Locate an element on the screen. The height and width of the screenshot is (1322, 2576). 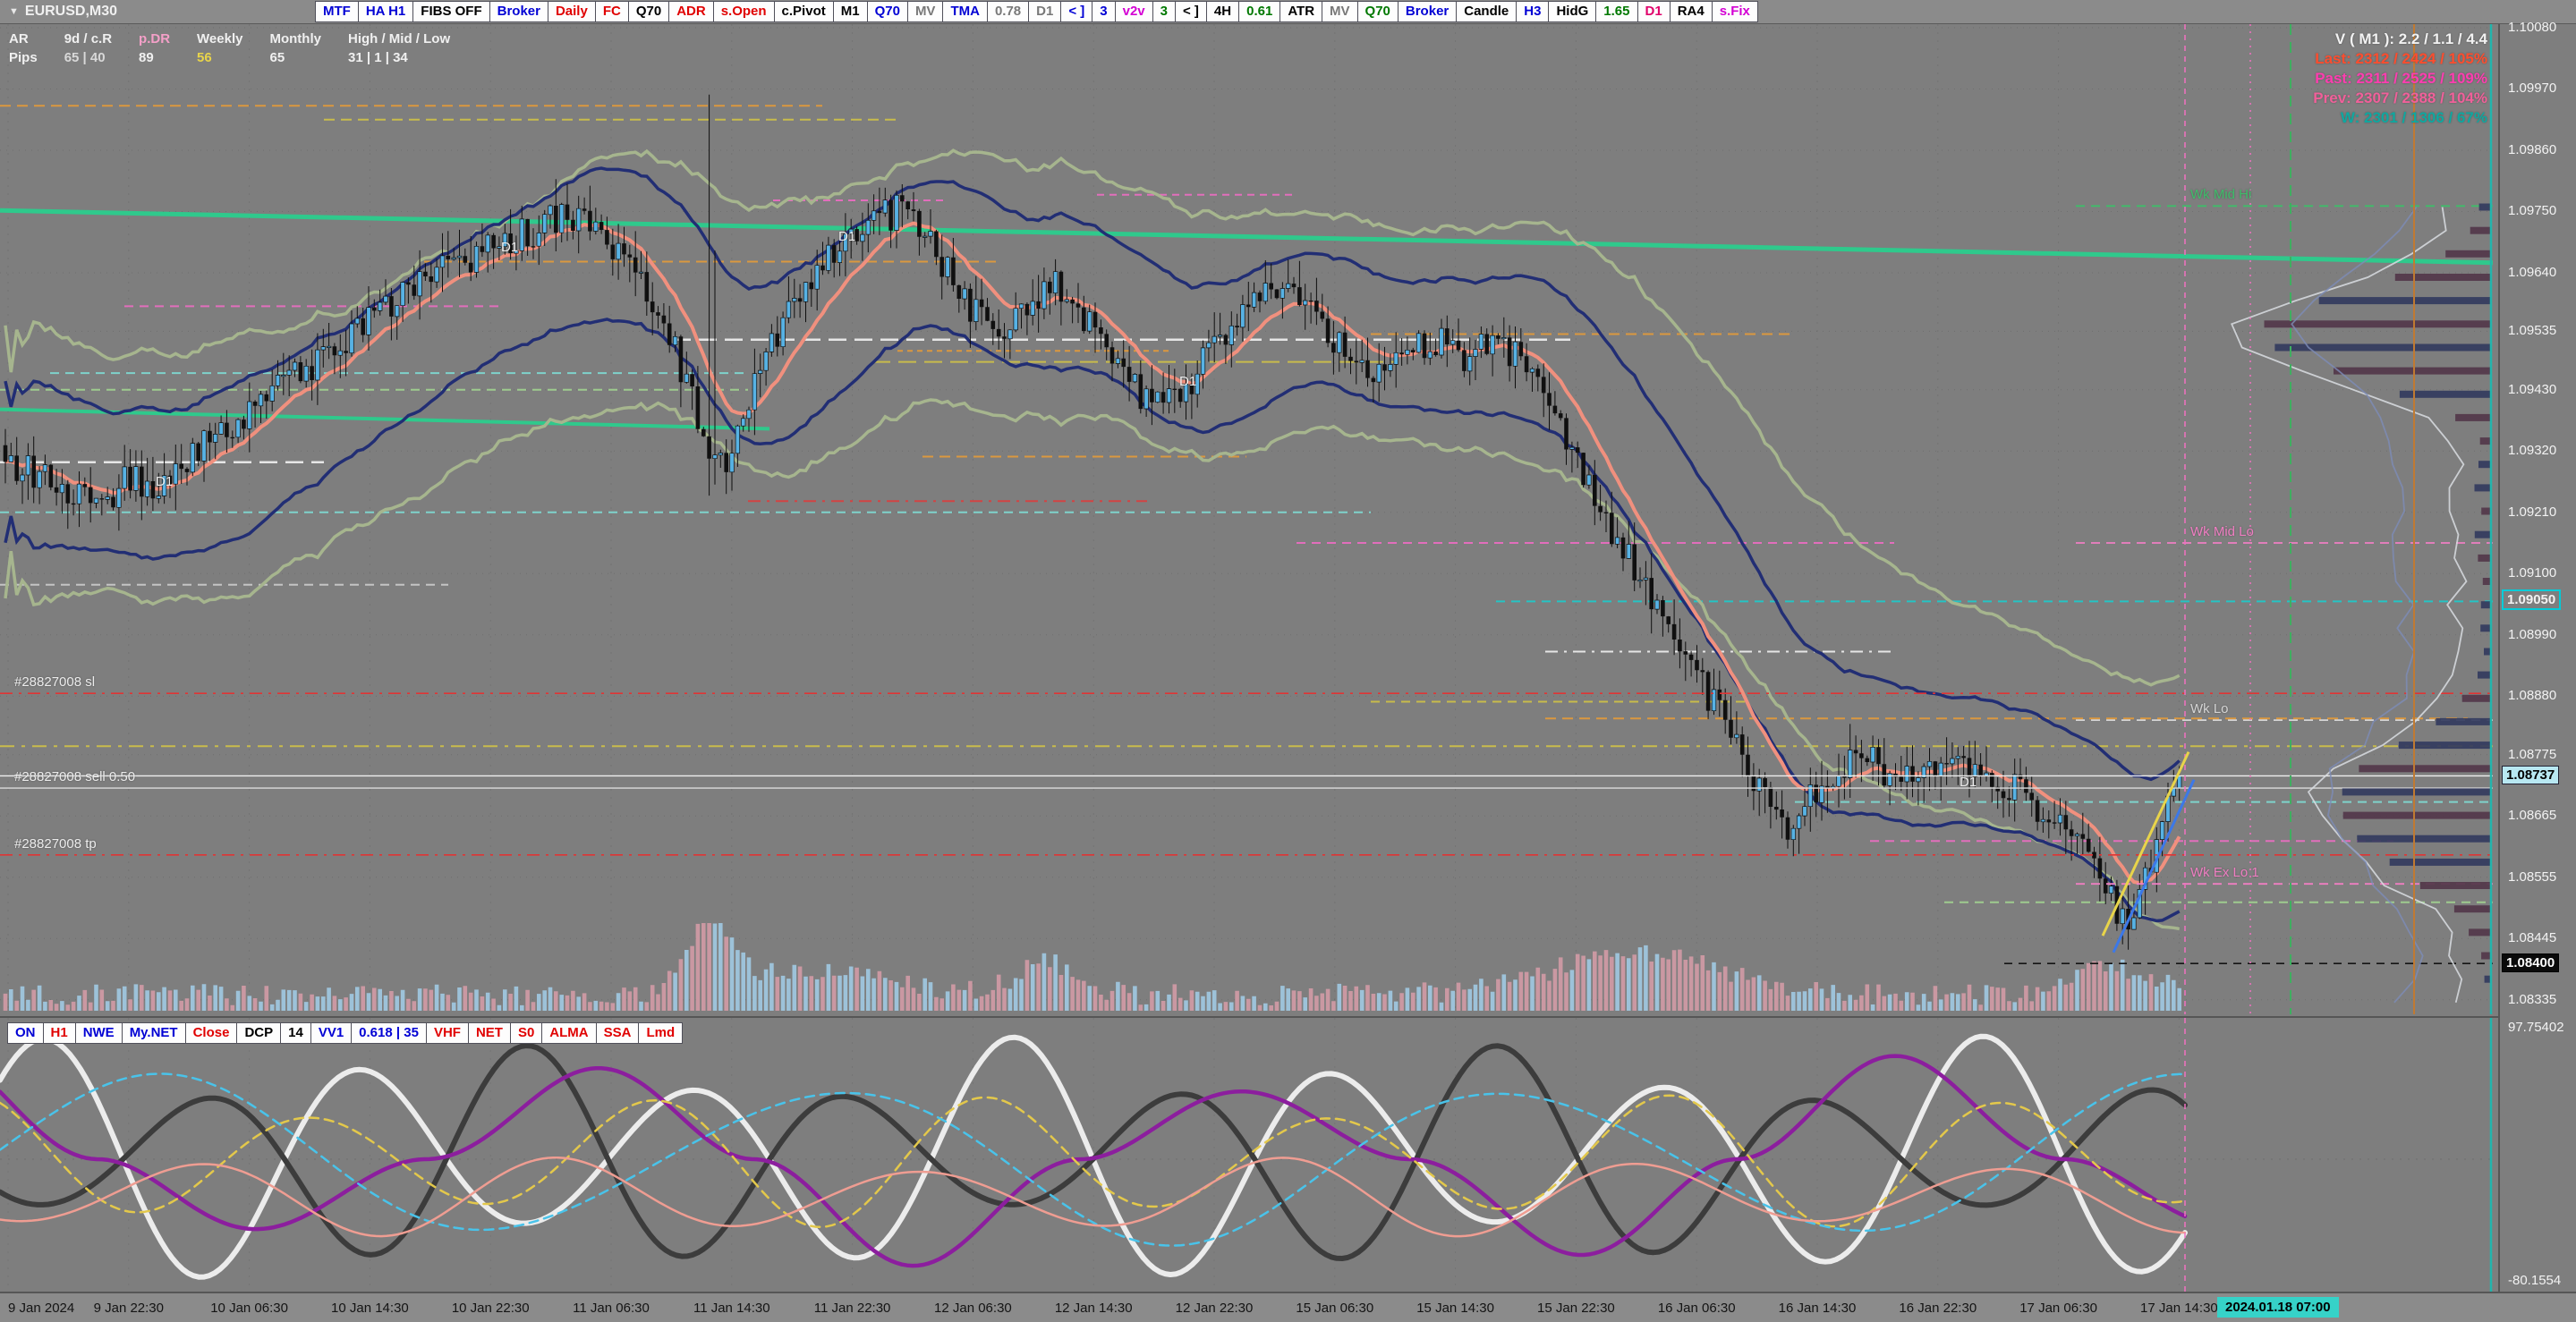
price-axis-label: 1.08665 is located at coordinates (2532, 816).